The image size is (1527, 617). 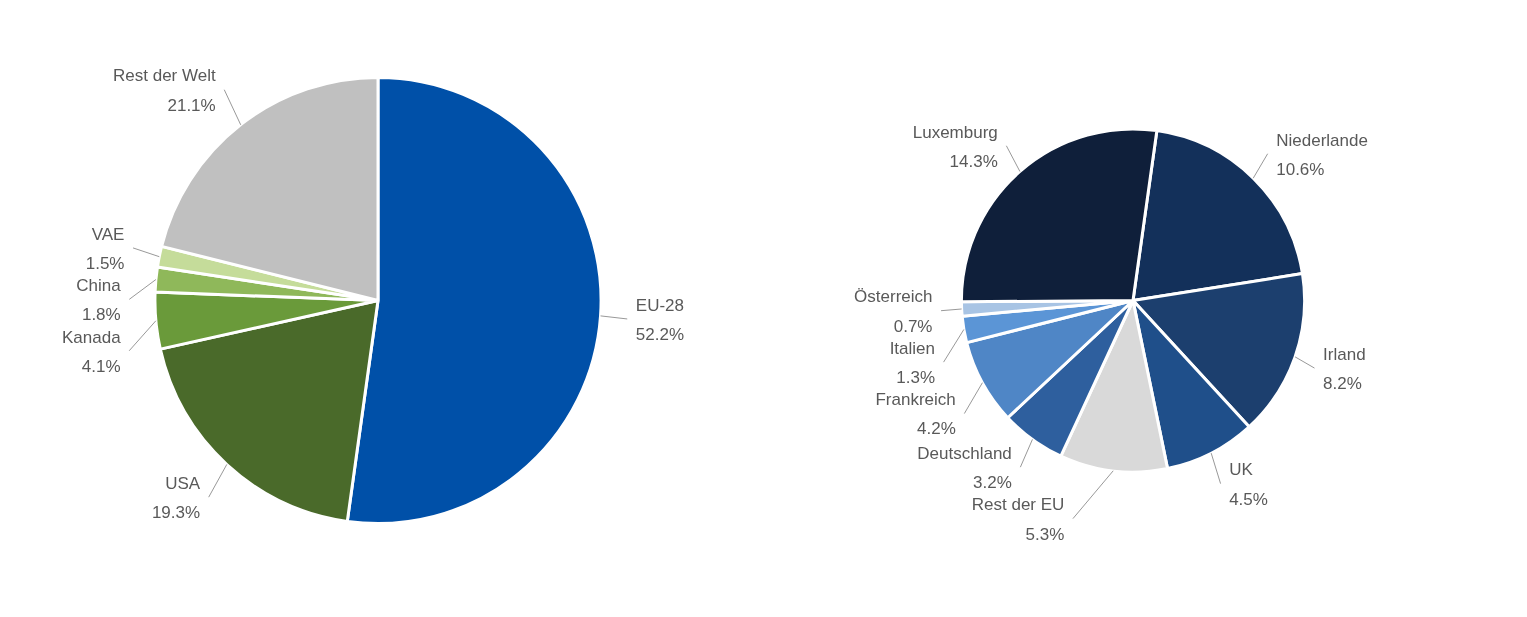 I want to click on slice-label: USA, so click(x=183, y=483).